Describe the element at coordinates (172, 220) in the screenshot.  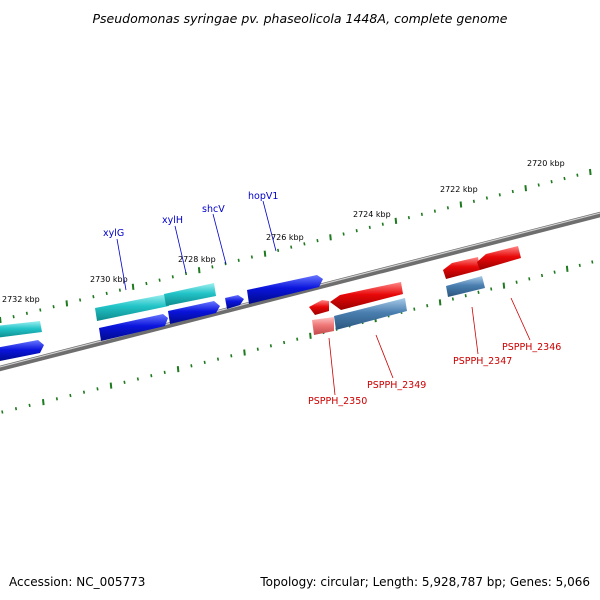
I see `gene-label-xylH: xylH` at that location.